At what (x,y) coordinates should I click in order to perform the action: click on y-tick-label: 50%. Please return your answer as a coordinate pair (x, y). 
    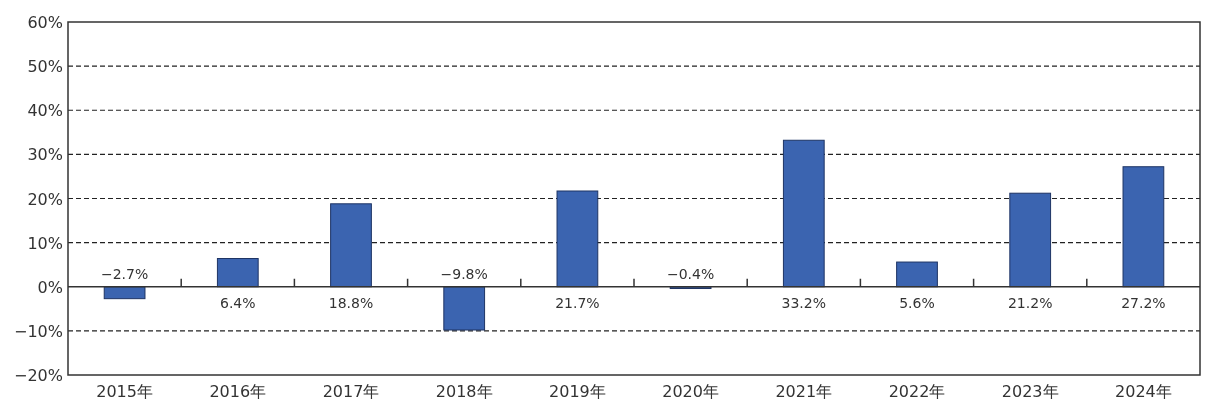
    Looking at the image, I should click on (45, 67).